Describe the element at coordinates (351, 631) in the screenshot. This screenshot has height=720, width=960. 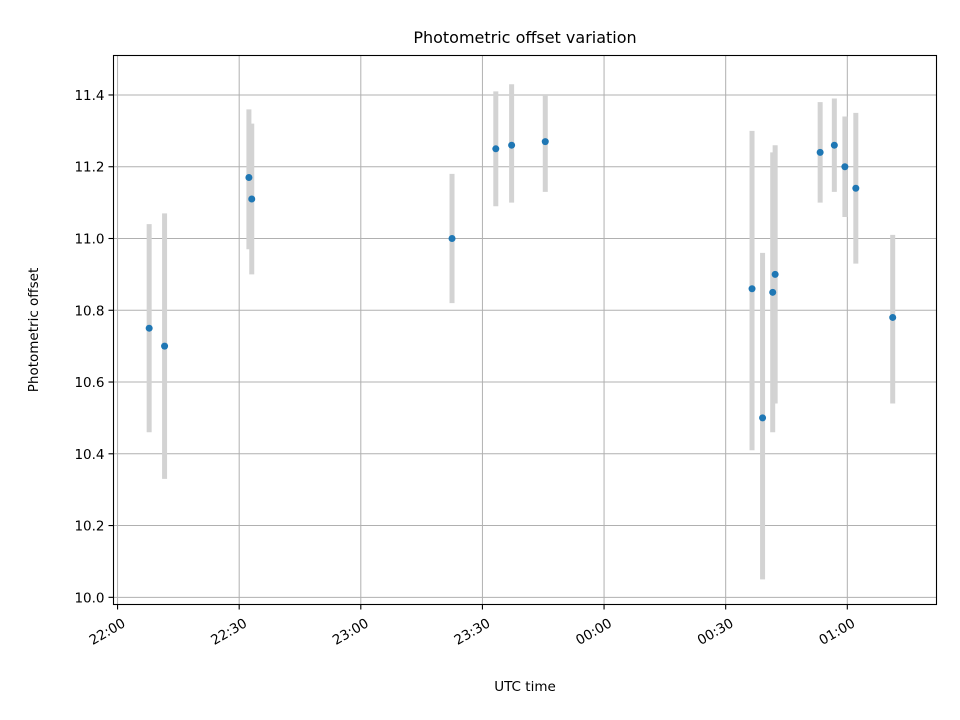
I see `x-tick-label: 23:00` at that location.